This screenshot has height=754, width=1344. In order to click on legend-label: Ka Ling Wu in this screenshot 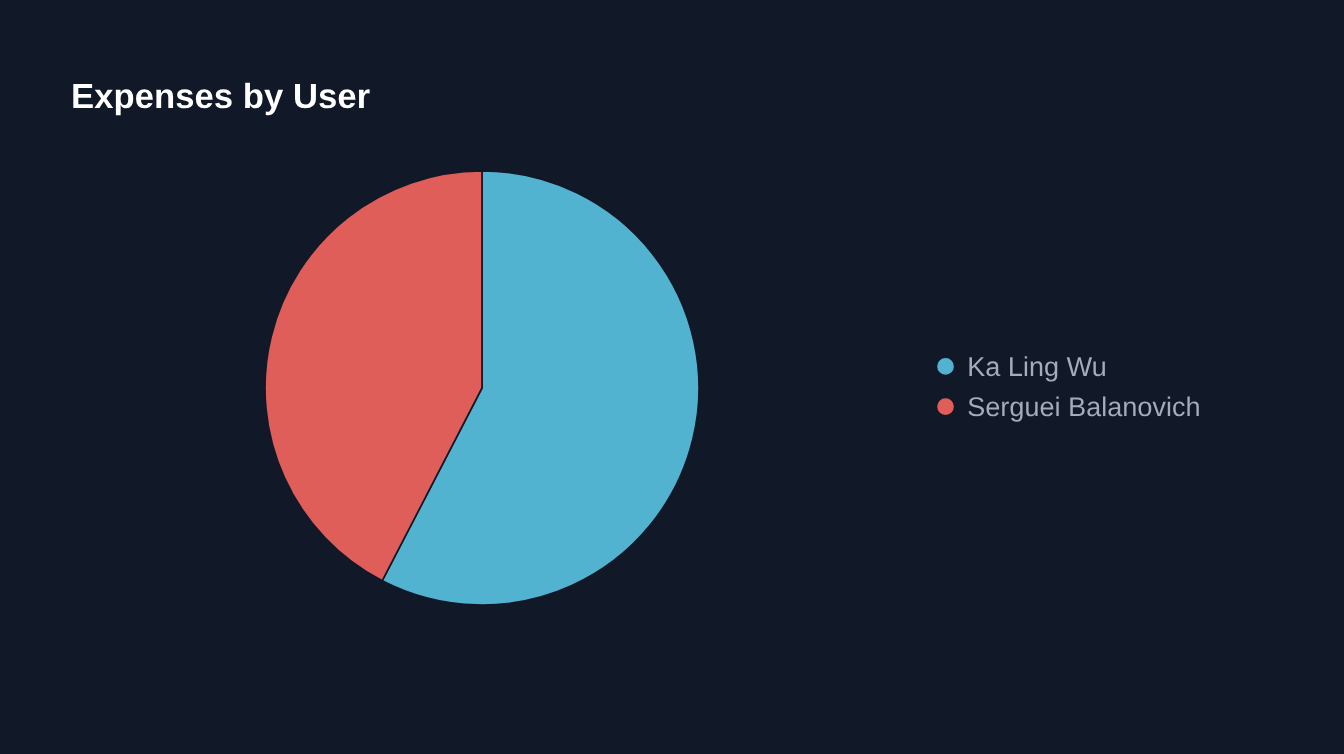, I will do `click(1037, 369)`.